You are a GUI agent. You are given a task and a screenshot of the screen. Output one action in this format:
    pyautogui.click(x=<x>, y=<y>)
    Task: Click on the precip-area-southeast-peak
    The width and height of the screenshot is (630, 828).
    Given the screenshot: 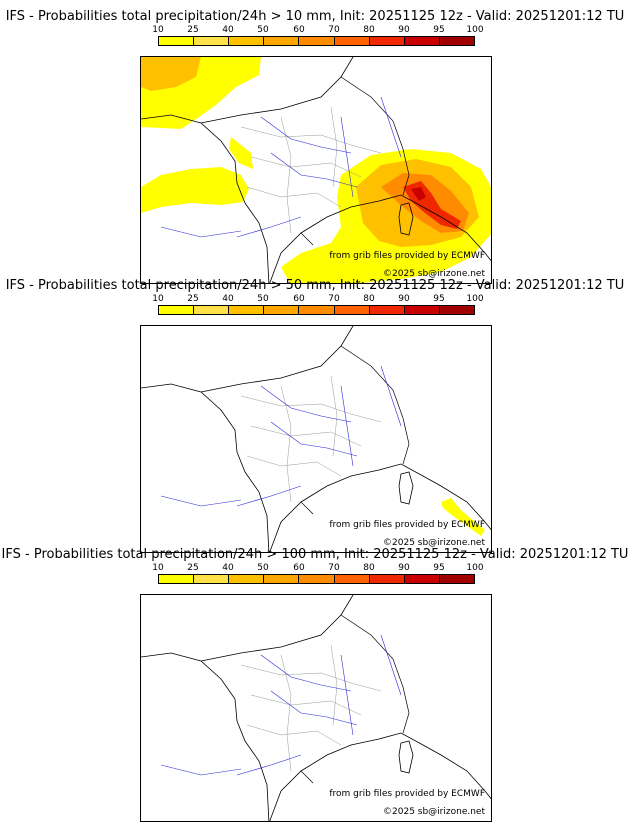 What is the action you would take?
    pyautogui.click(x=418, y=194)
    